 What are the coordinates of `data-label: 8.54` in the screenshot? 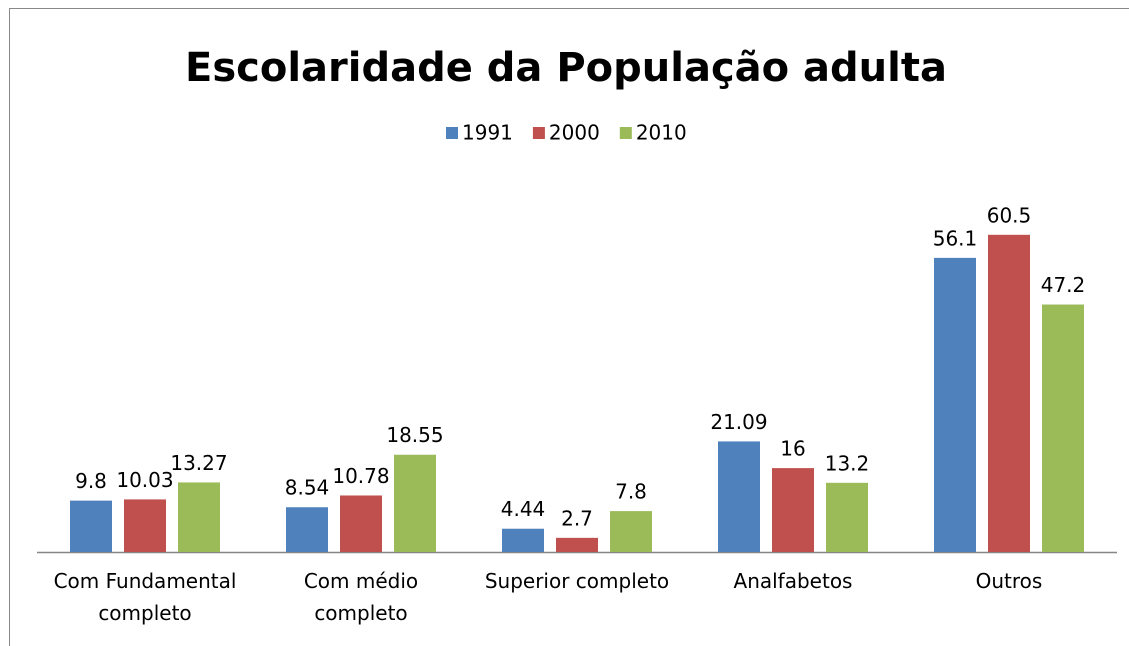 It's located at (307, 488).